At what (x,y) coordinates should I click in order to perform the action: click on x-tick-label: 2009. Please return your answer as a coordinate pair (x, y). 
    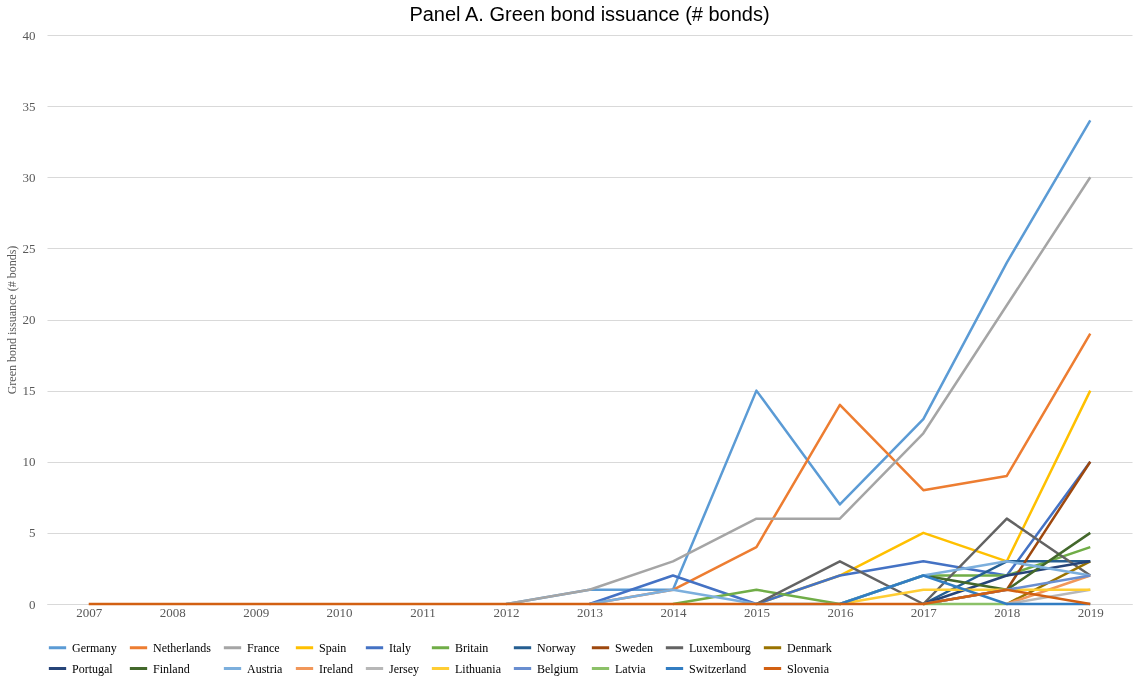
    Looking at the image, I should click on (256, 612).